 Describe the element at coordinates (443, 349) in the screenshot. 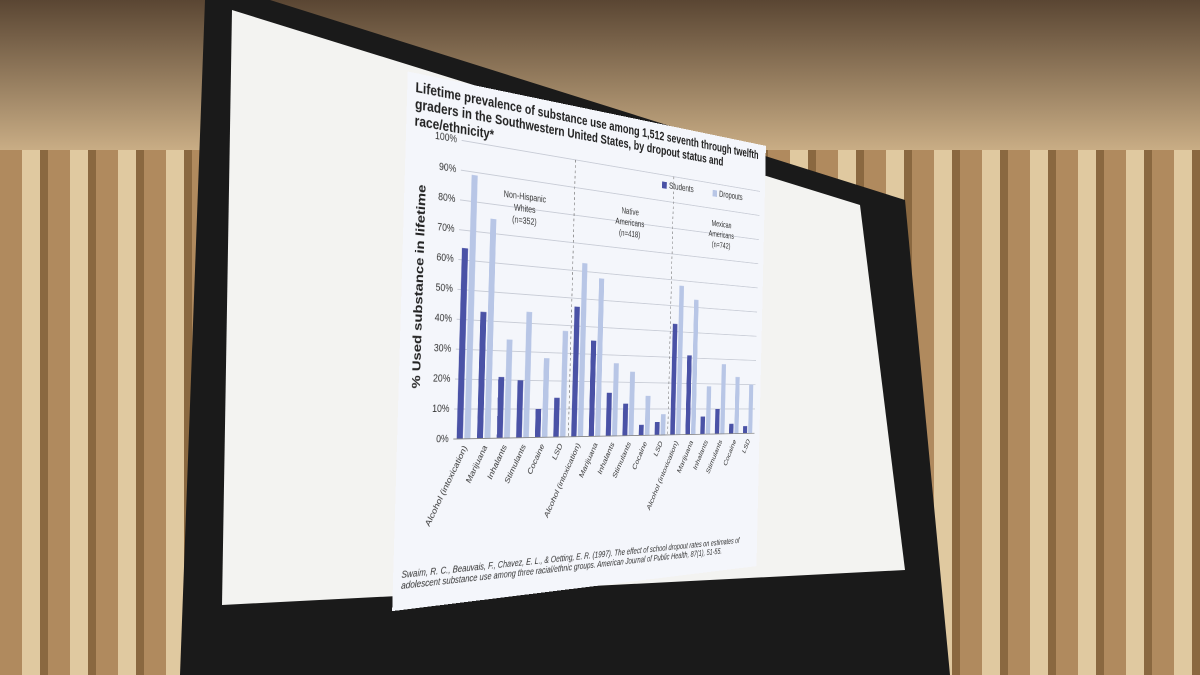

I see `y-tick-label: 30%` at that location.